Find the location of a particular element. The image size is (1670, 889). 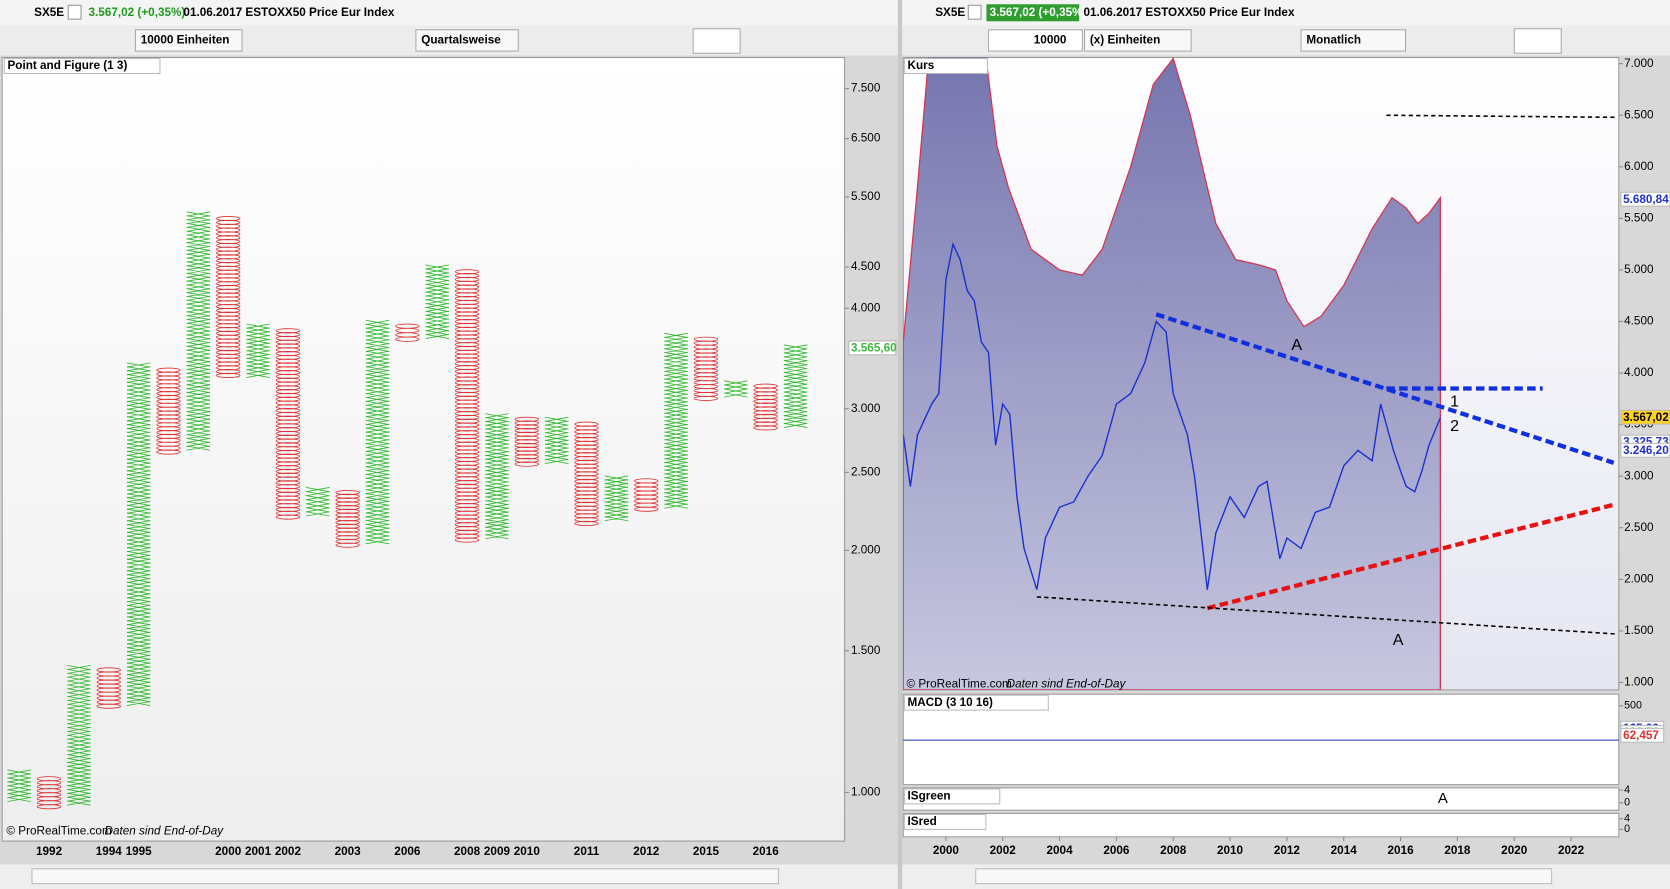

chart-title: Kurs is located at coordinates (921, 65).